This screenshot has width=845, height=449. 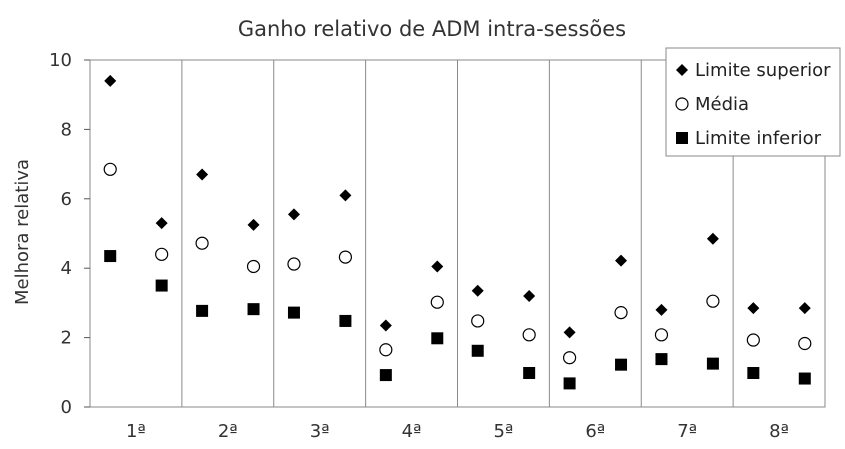 I want to click on legend-label: Média, so click(x=722, y=104).